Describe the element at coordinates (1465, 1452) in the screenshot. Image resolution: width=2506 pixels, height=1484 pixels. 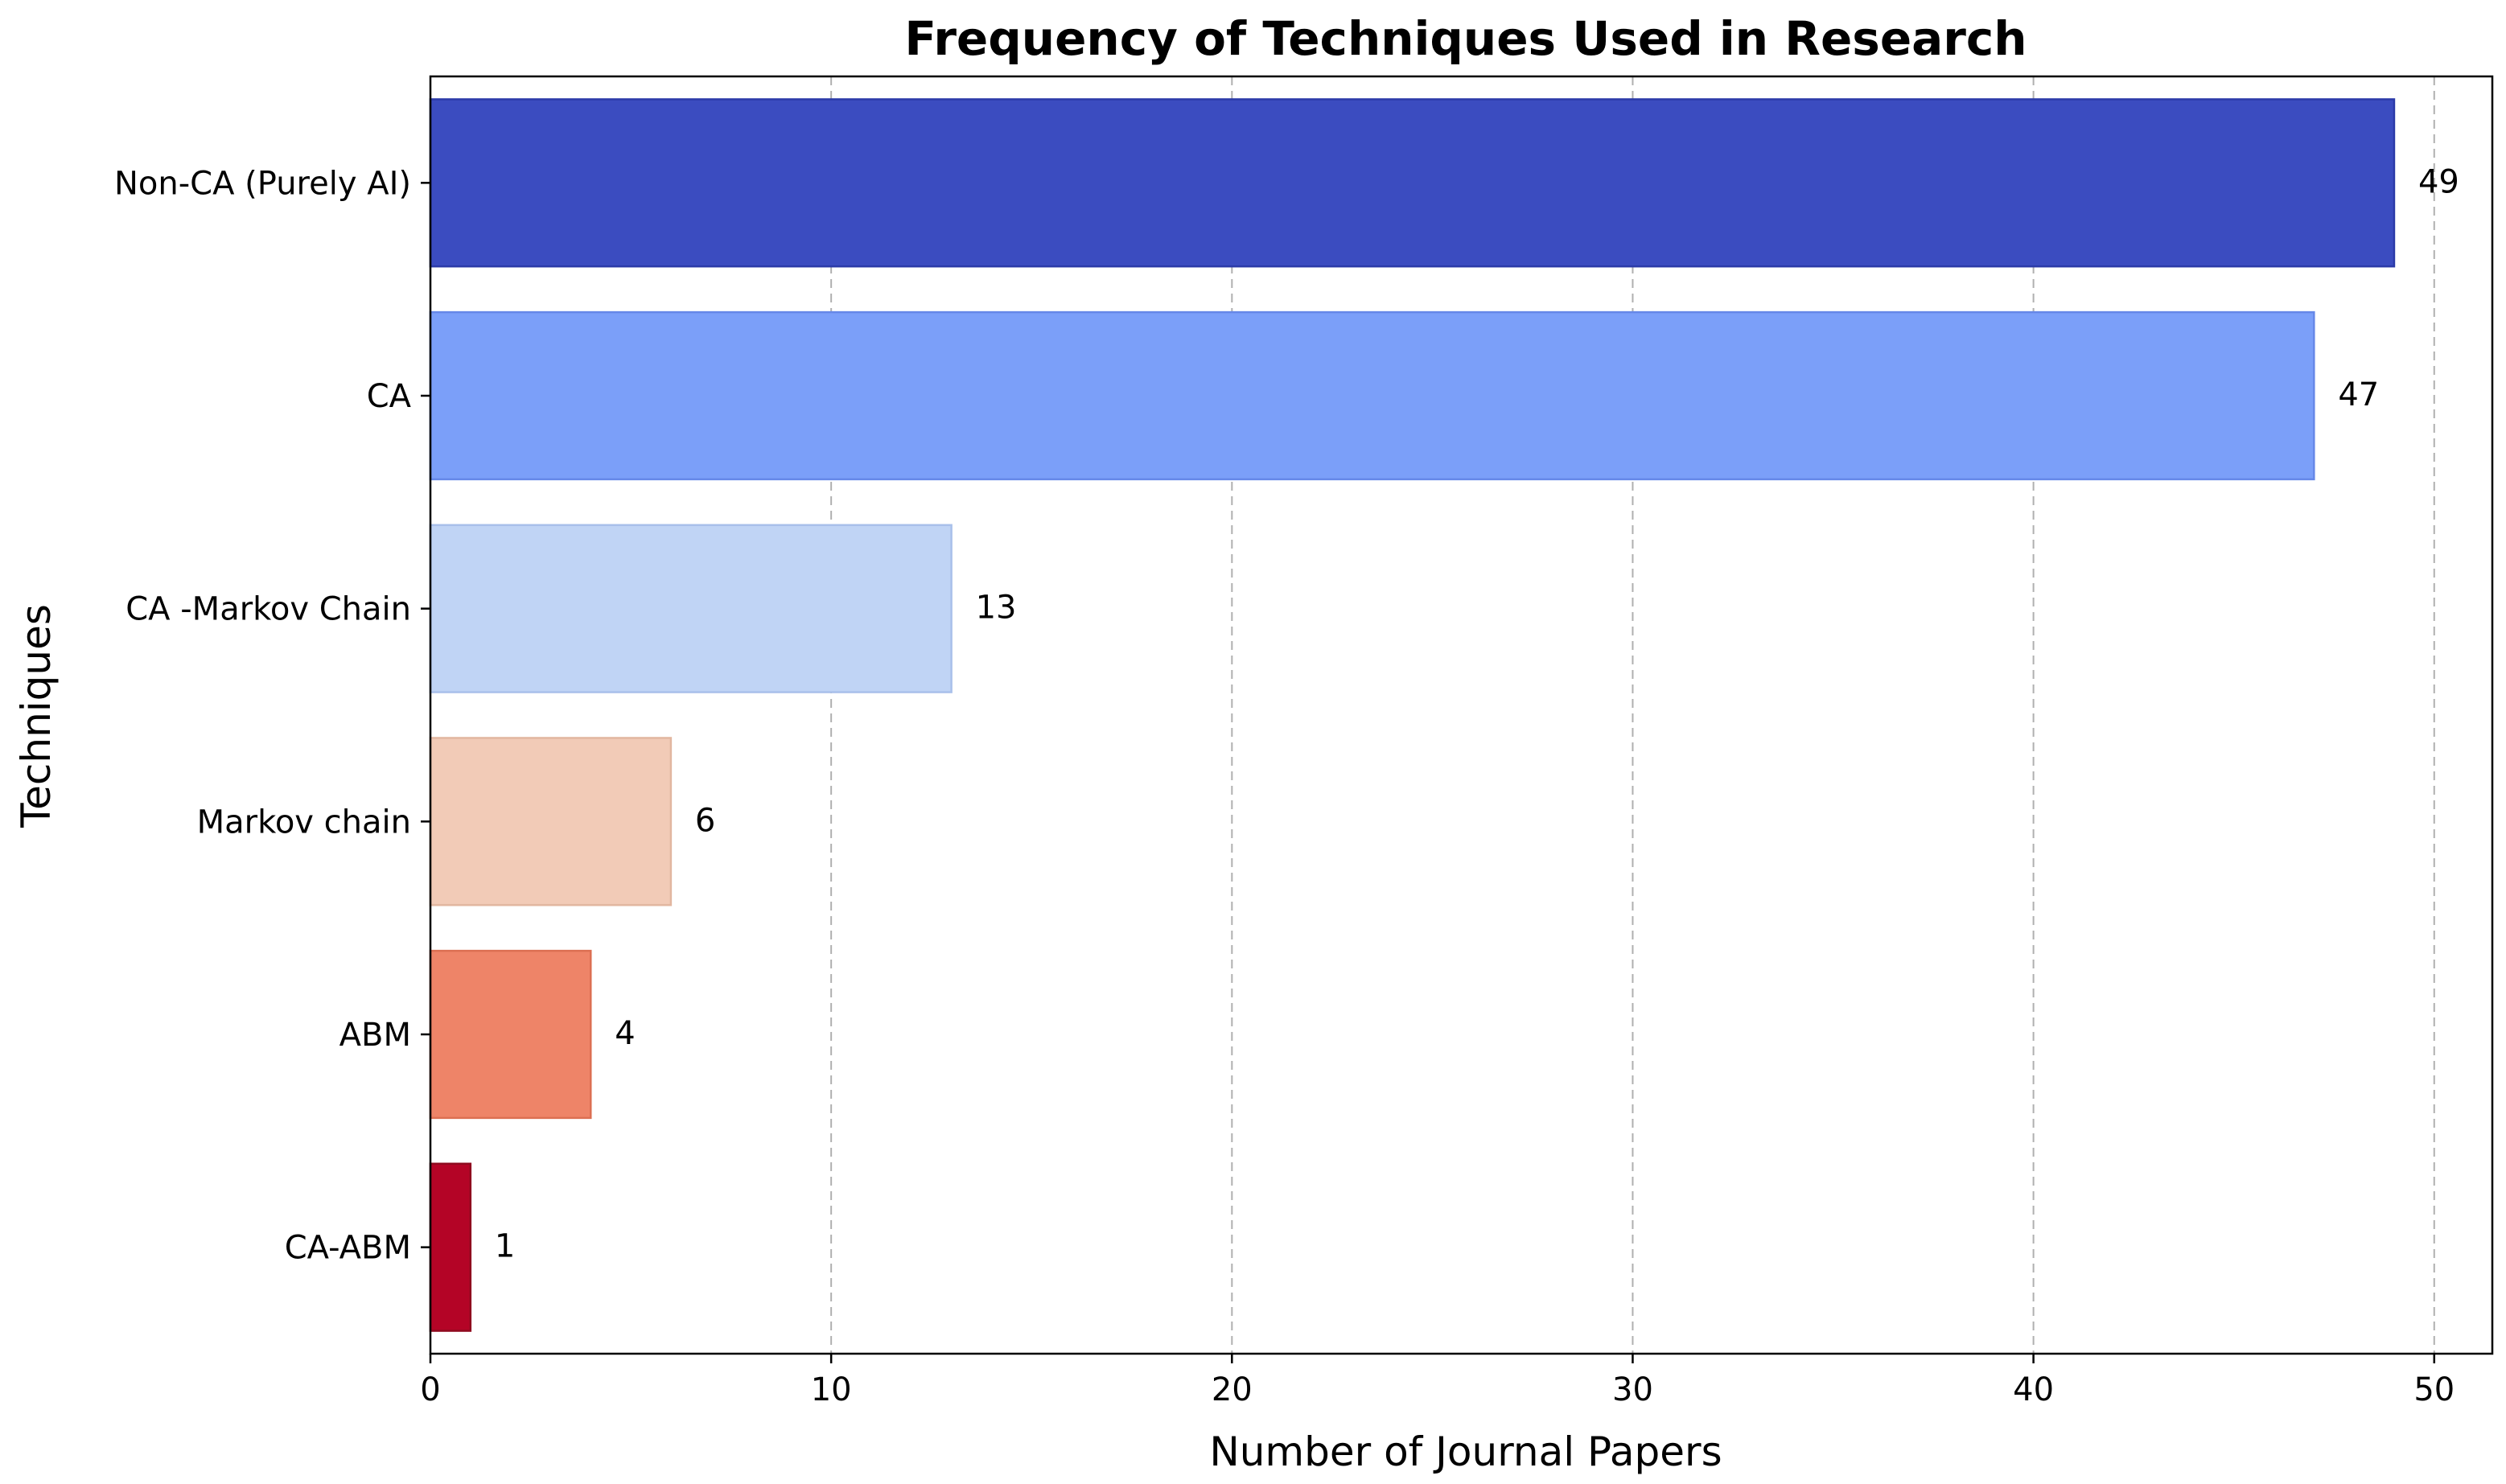
I see `x-axis-label: Number of Journal Papers` at that location.